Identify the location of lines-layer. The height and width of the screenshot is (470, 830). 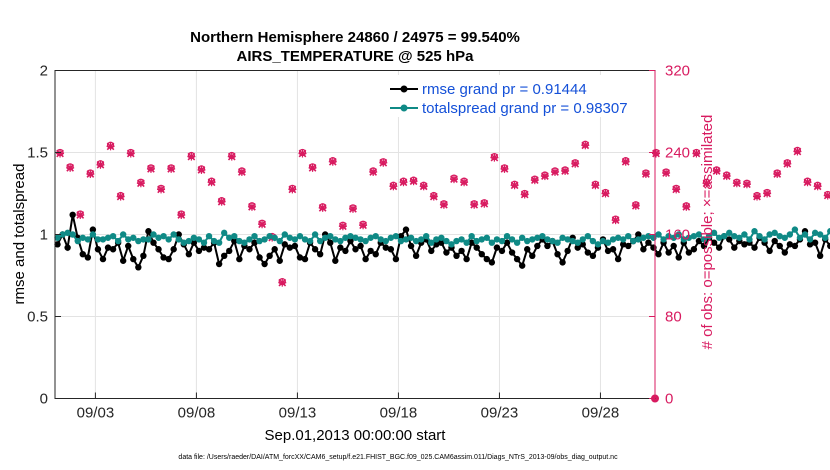
(442, 241).